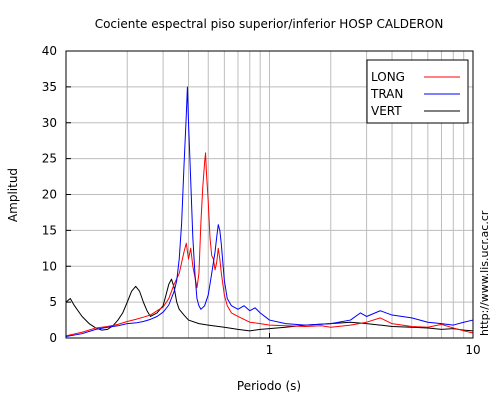  What do you see at coordinates (269, 386) in the screenshot?
I see `x-axis-label: Periodo (s)` at bounding box center [269, 386].